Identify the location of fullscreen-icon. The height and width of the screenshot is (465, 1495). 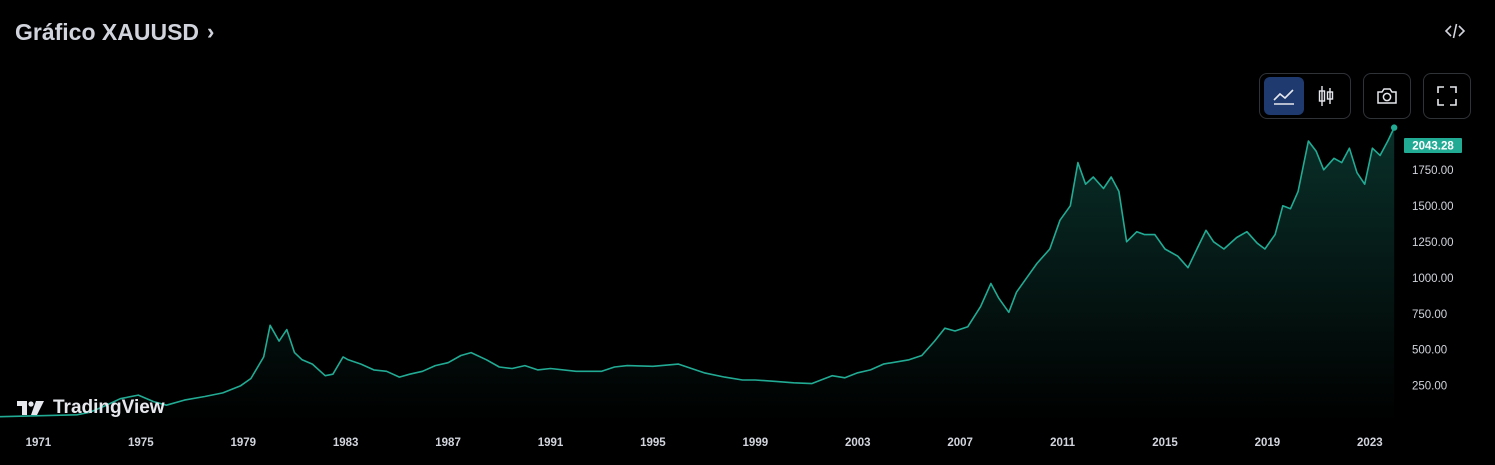
(1447, 96).